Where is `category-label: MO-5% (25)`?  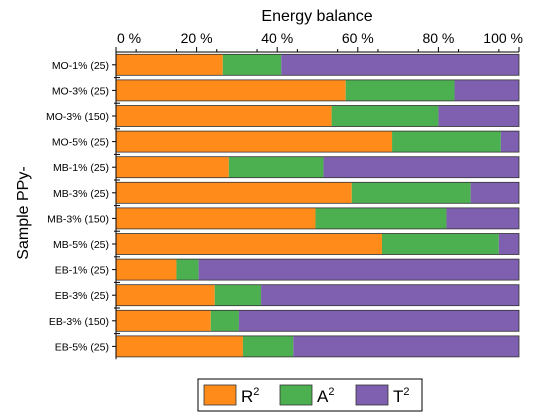
category-label: MO-5% (25) is located at coordinates (80, 143).